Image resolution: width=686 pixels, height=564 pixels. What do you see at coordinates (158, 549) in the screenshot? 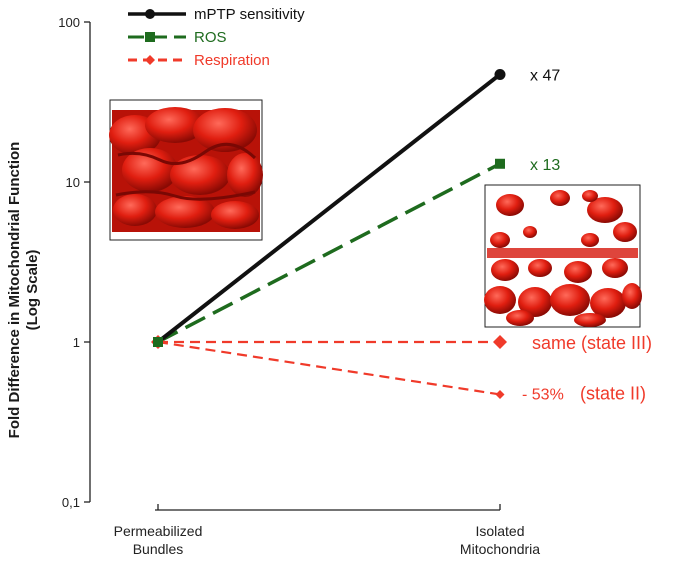
I see `x-tick-label: Bundles` at bounding box center [158, 549].